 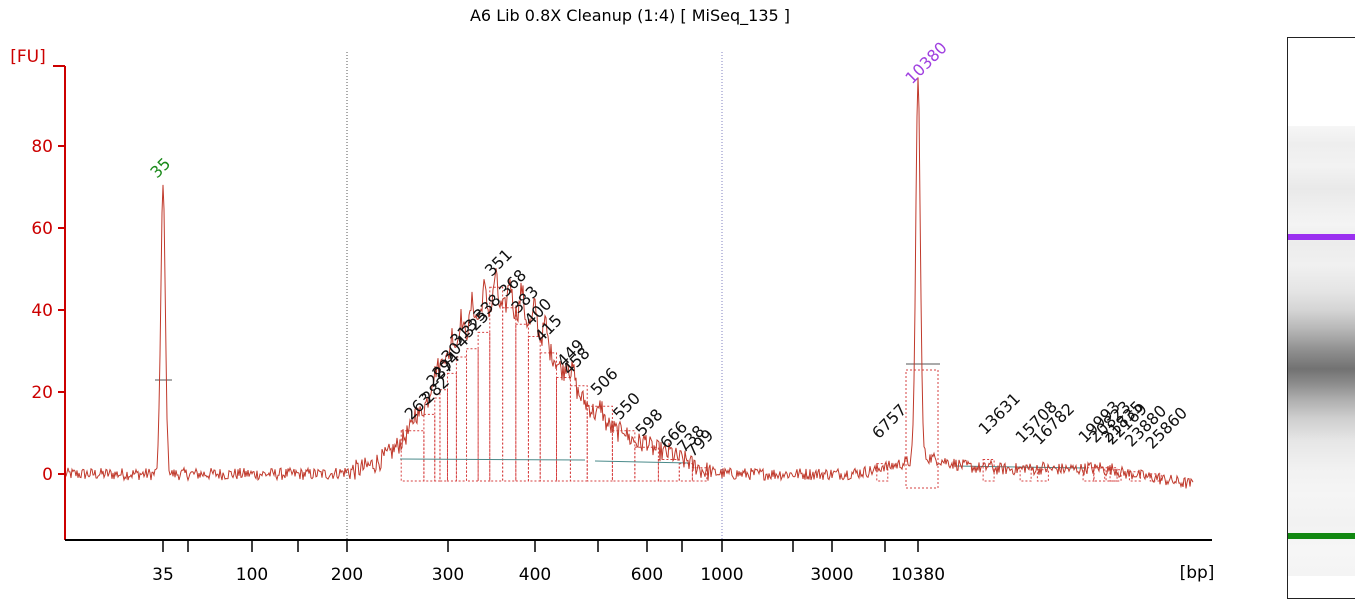 What do you see at coordinates (535, 575) in the screenshot?
I see `x-tick-label: 400` at bounding box center [535, 575].